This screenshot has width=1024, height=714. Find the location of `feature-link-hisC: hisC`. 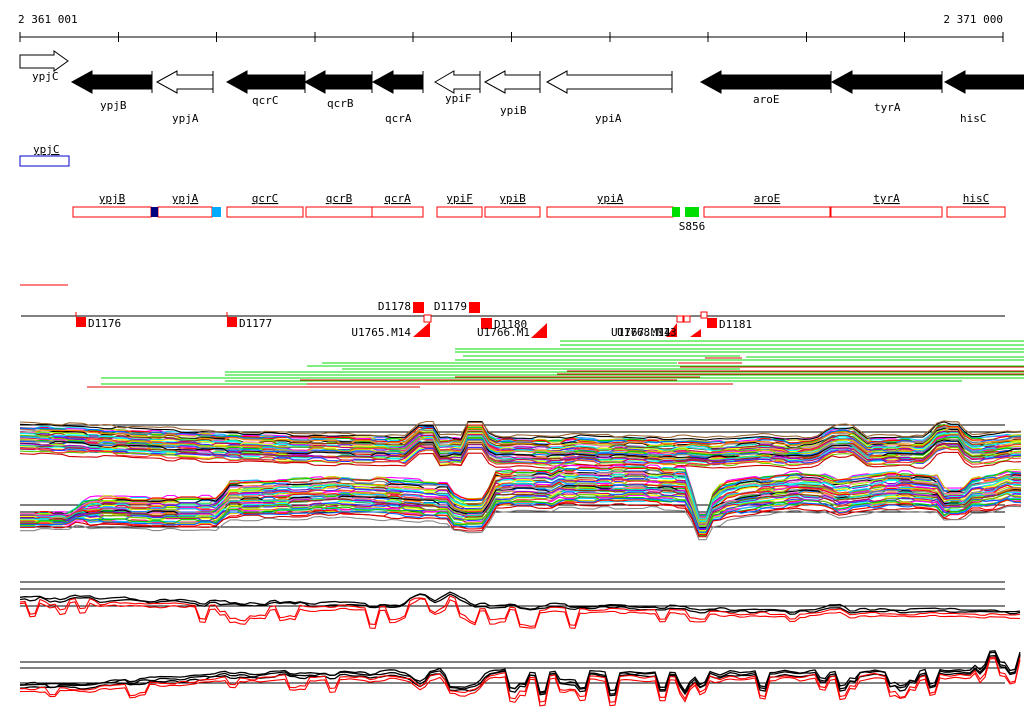

feature-link-hisC: hisC is located at coordinates (976, 198).